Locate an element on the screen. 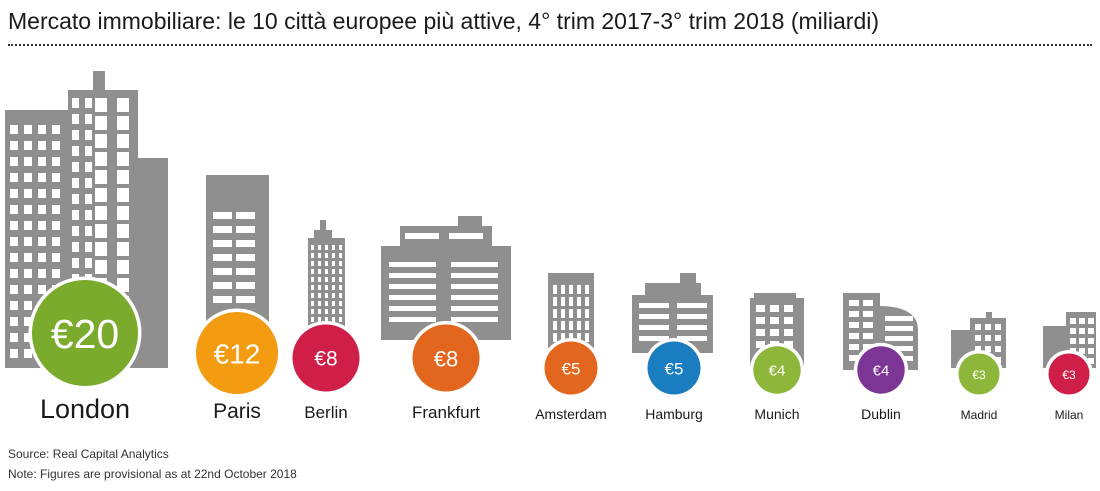 The image size is (1100, 491). paris-value-label: €12 is located at coordinates (237, 354).